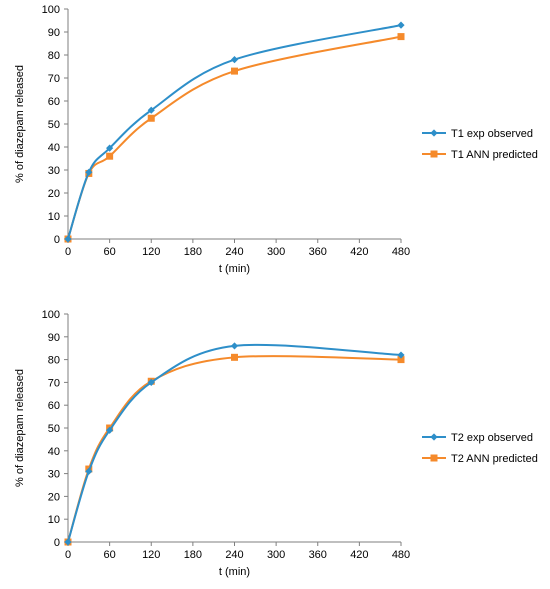 The image size is (550, 589). Describe the element at coordinates (492, 438) in the screenshot. I see `legend-label: T2 exp observed` at that location.